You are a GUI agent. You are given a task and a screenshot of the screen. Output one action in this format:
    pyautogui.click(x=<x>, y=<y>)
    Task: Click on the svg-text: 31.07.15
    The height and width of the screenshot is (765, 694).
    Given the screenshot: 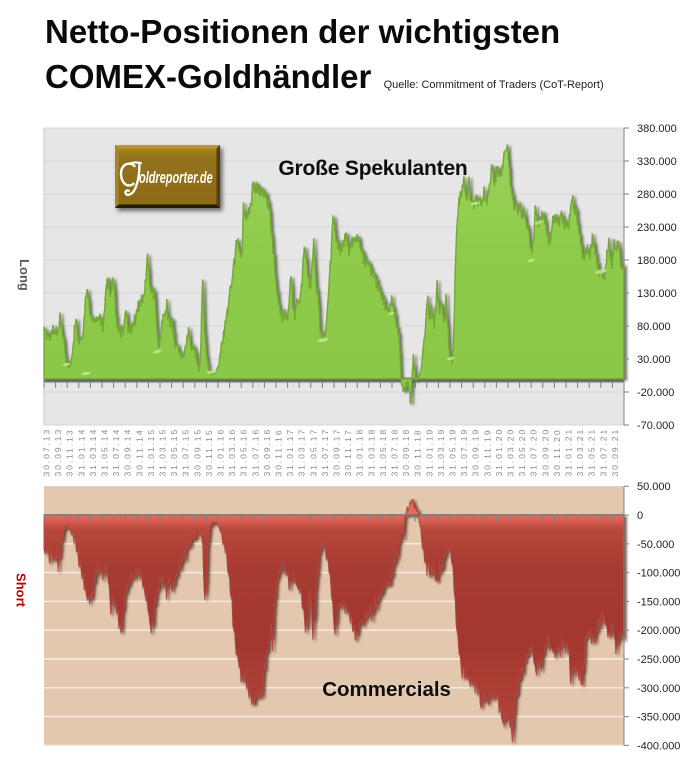 What is the action you would take?
    pyautogui.click(x=186, y=452)
    